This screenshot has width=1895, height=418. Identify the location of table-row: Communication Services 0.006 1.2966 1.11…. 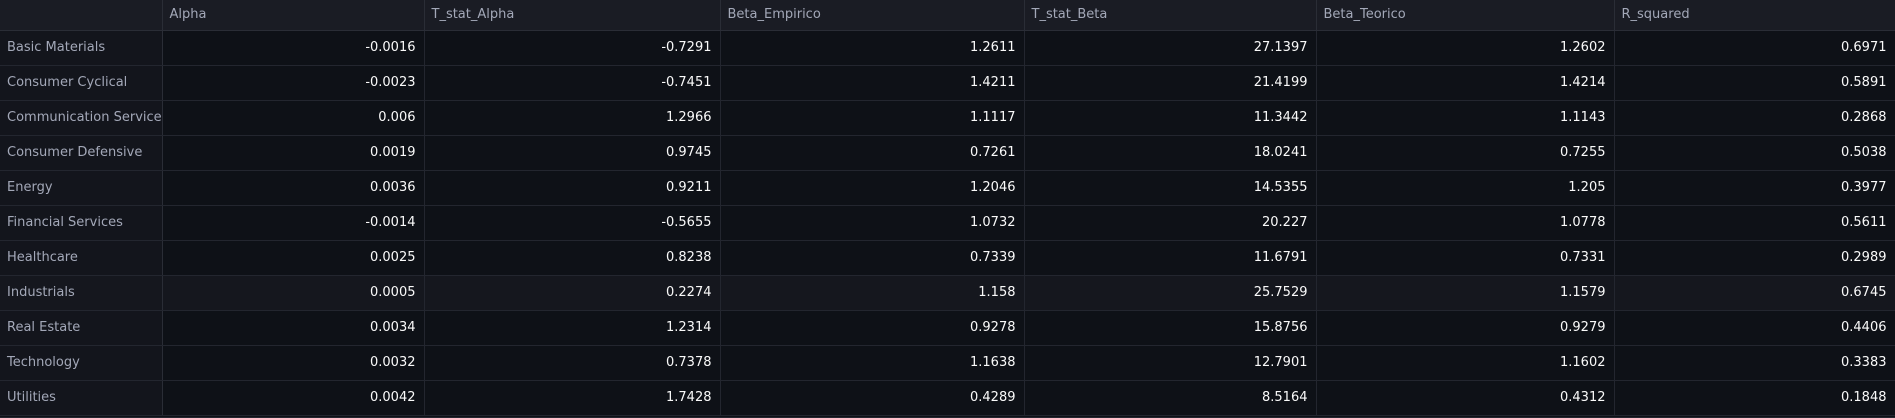
(947, 118).